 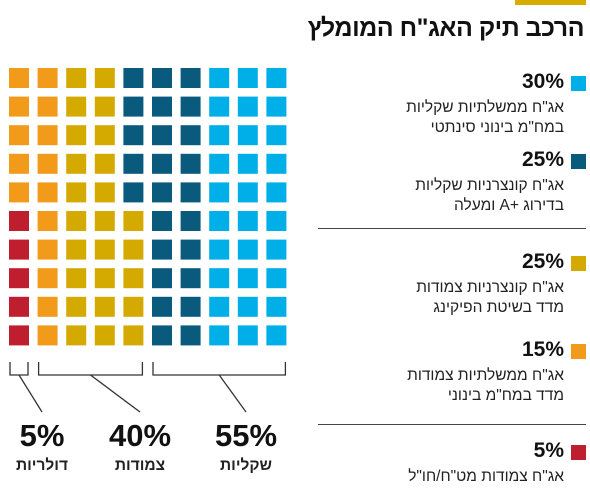 I want to click on legend-label: במח"מ בינוני סינתטי, so click(x=497, y=127).